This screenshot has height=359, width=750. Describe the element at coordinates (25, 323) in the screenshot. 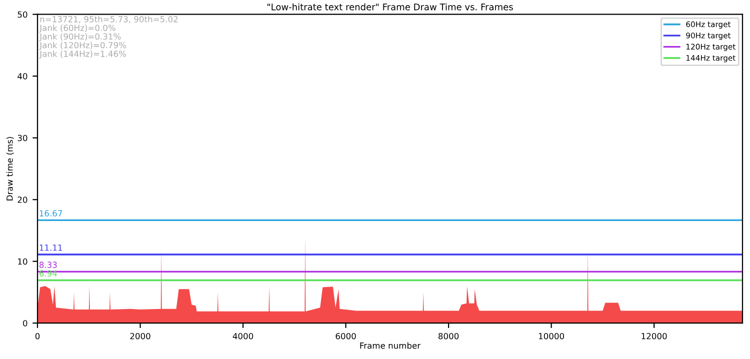

I see `y-tick-label: 0` at that location.